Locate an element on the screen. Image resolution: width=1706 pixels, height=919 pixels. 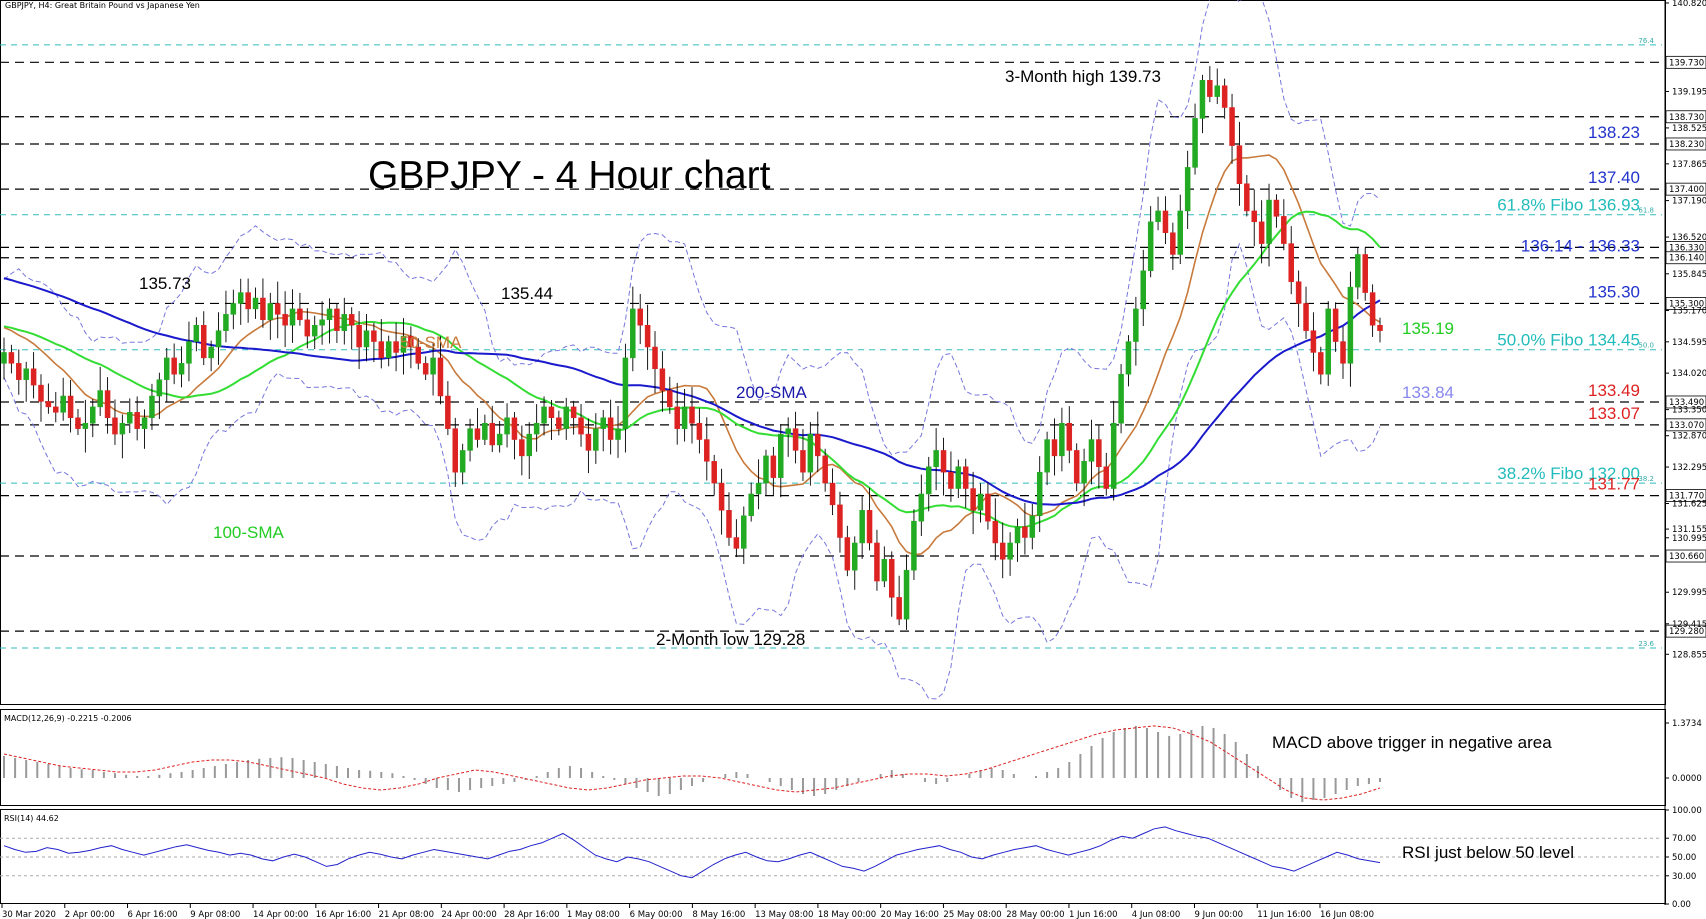
price-tick-label: 133.350 is located at coordinates (1689, 411).